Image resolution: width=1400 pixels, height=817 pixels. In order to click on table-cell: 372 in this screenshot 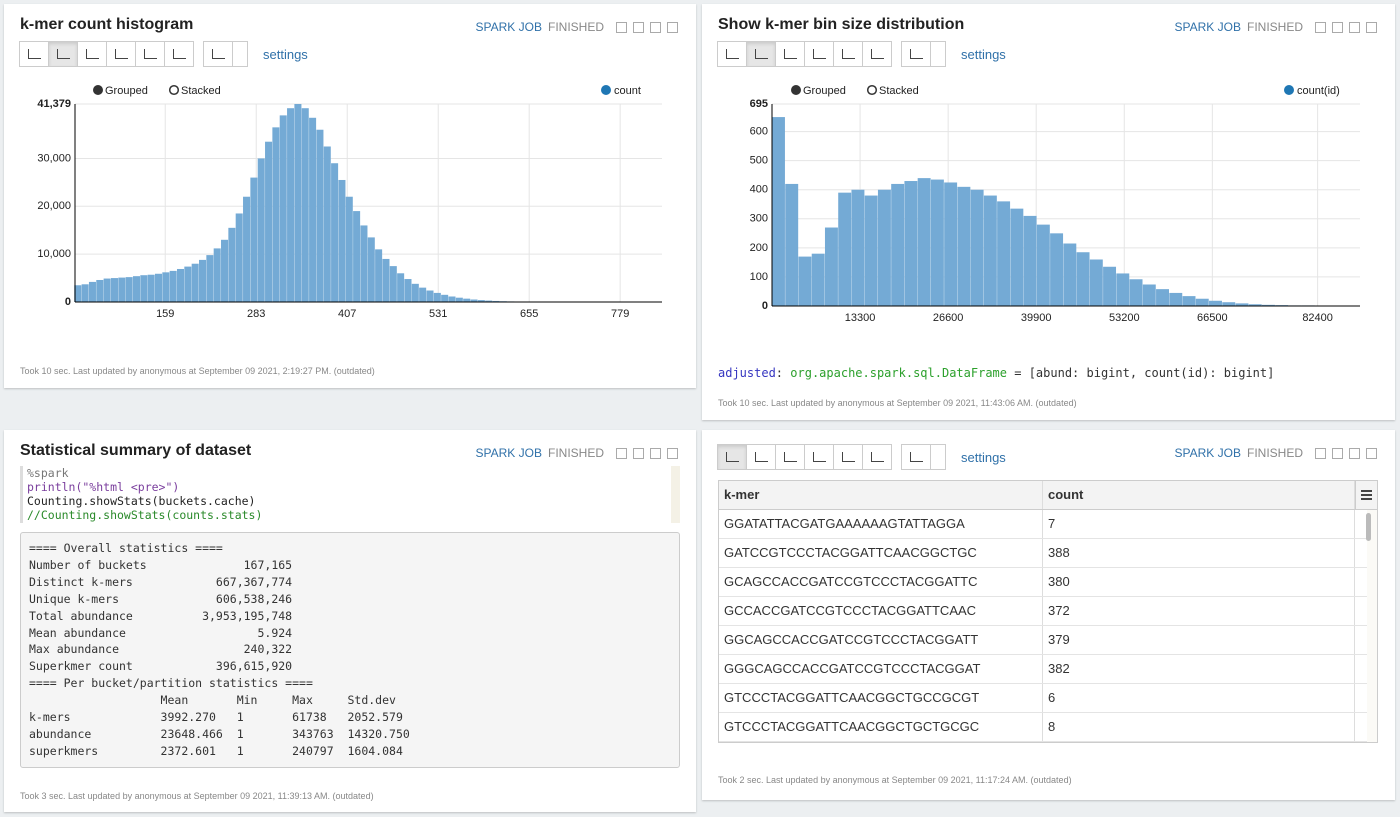, I will do `click(1199, 611)`.